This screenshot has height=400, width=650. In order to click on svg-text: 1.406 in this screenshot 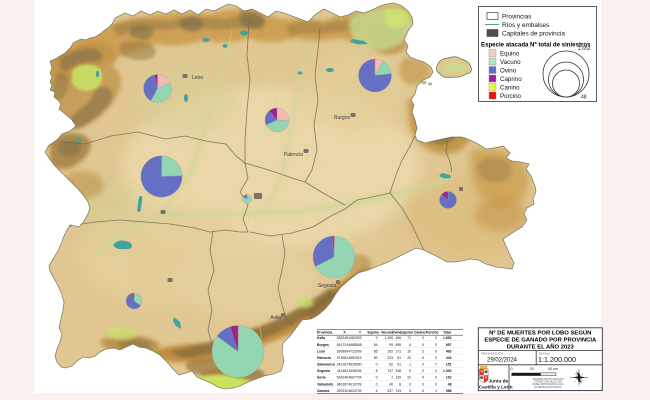, I will do `click(389, 338)`.